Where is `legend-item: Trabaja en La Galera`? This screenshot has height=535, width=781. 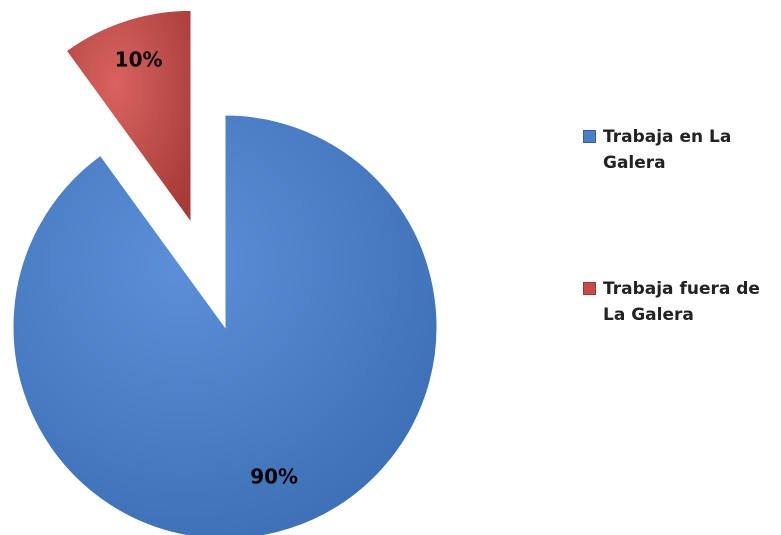 legend-item: Trabaja en La Galera is located at coordinates (682, 150).